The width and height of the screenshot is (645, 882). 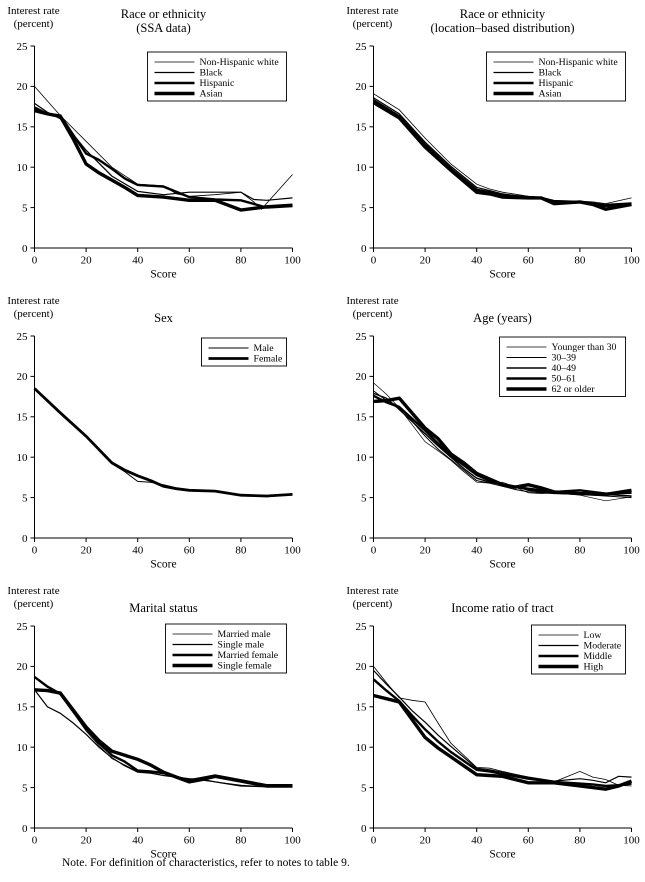 What do you see at coordinates (550, 94) in the screenshot?
I see `legend-label-asian: Asian` at bounding box center [550, 94].